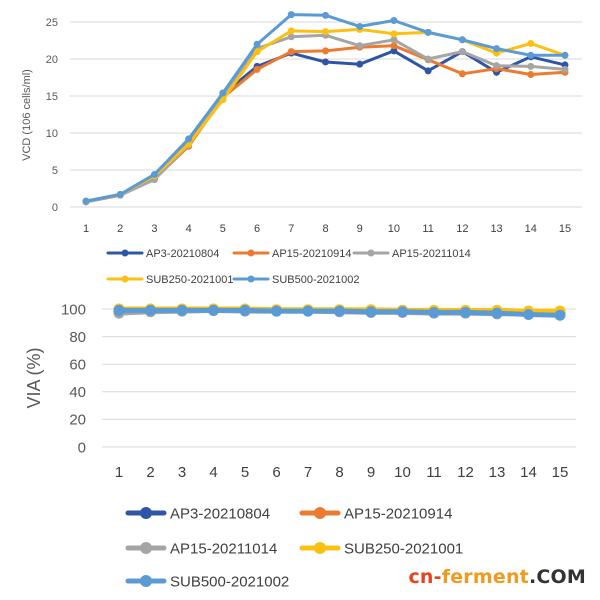 Image resolution: width=600 pixels, height=600 pixels. Describe the element at coordinates (55, 171) in the screenshot. I see `y-tick-label: 5` at that location.